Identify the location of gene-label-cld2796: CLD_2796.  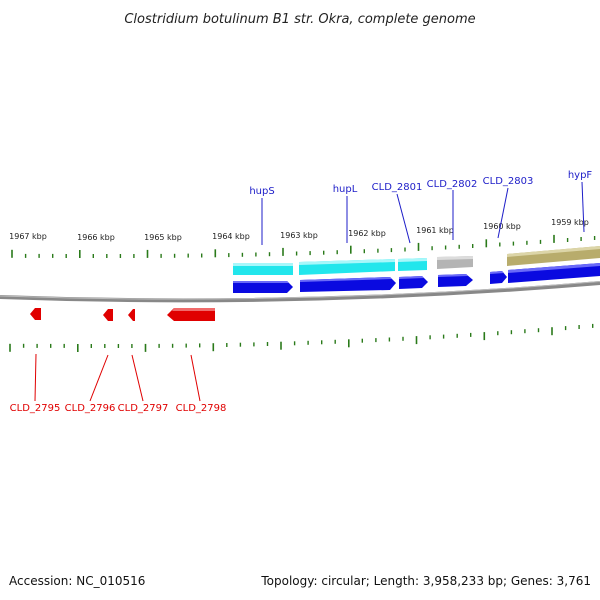
(90, 408).